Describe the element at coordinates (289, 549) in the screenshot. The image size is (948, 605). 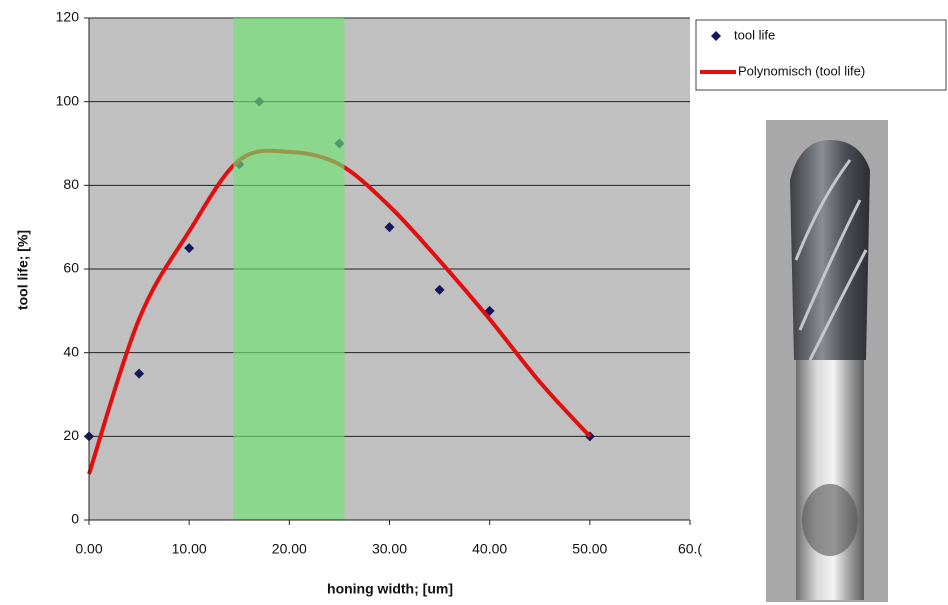
I see `x-tick-label: 20.00` at that location.